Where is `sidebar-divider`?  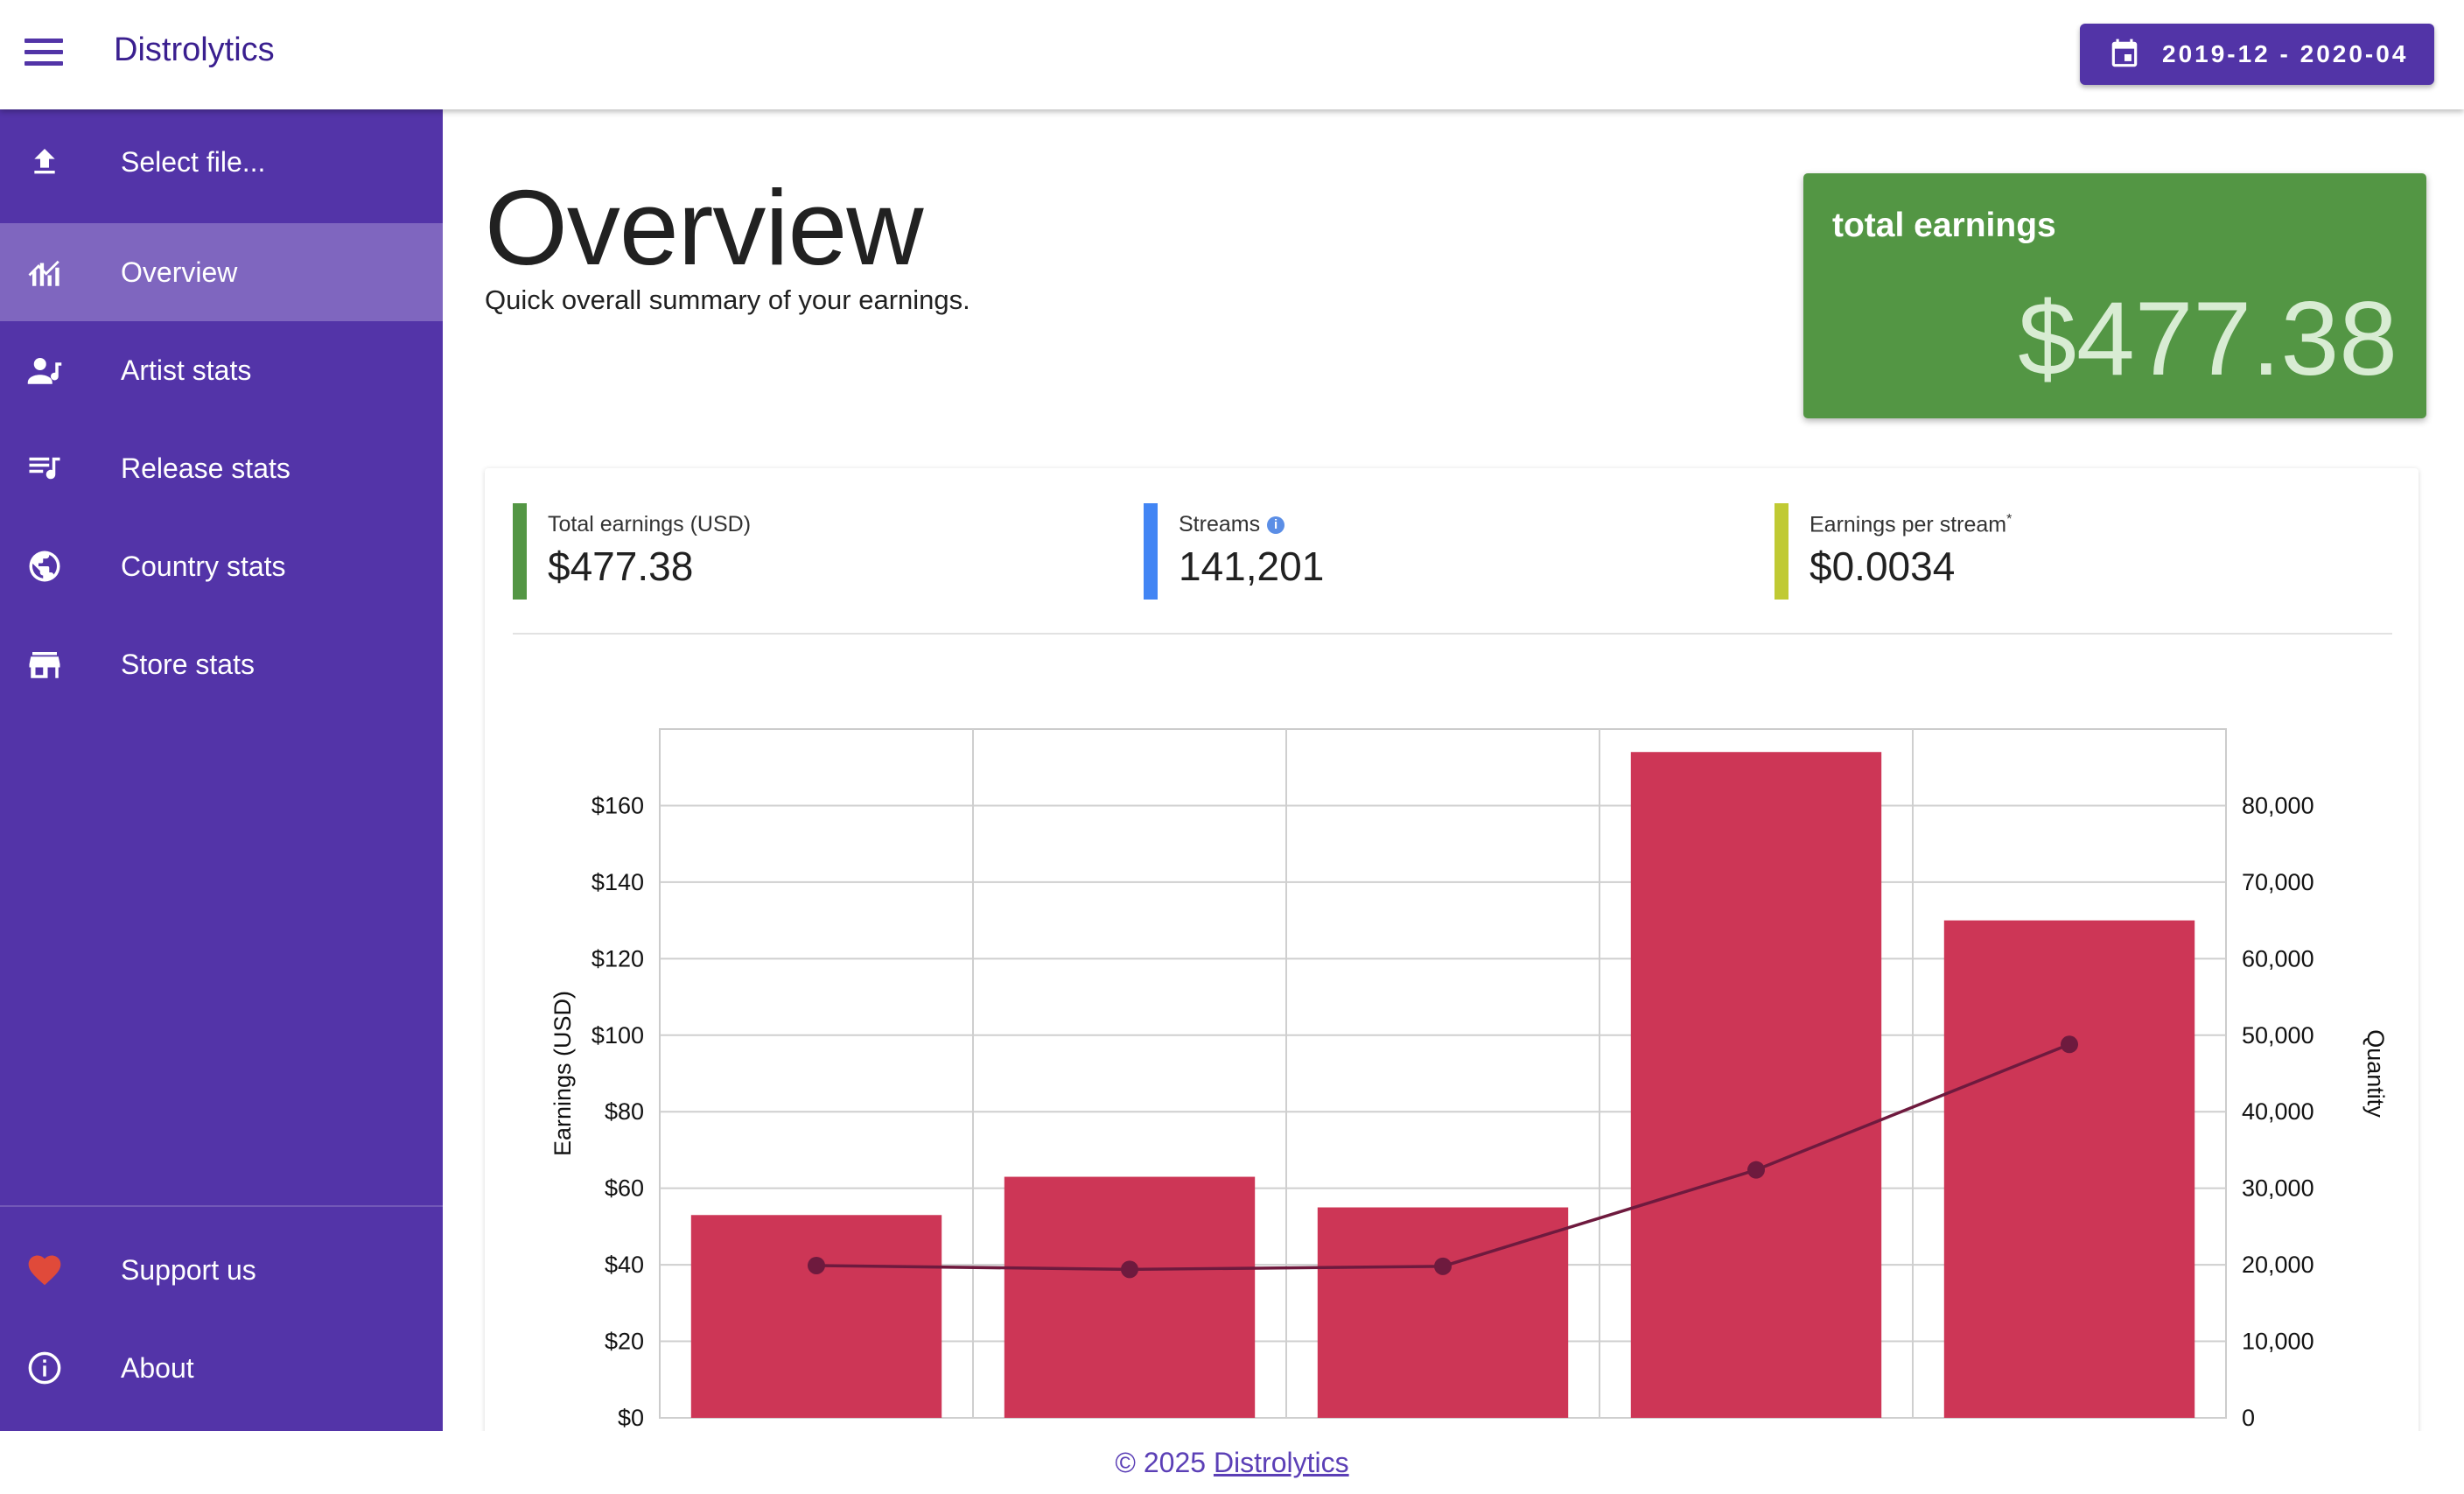 sidebar-divider is located at coordinates (221, 1206).